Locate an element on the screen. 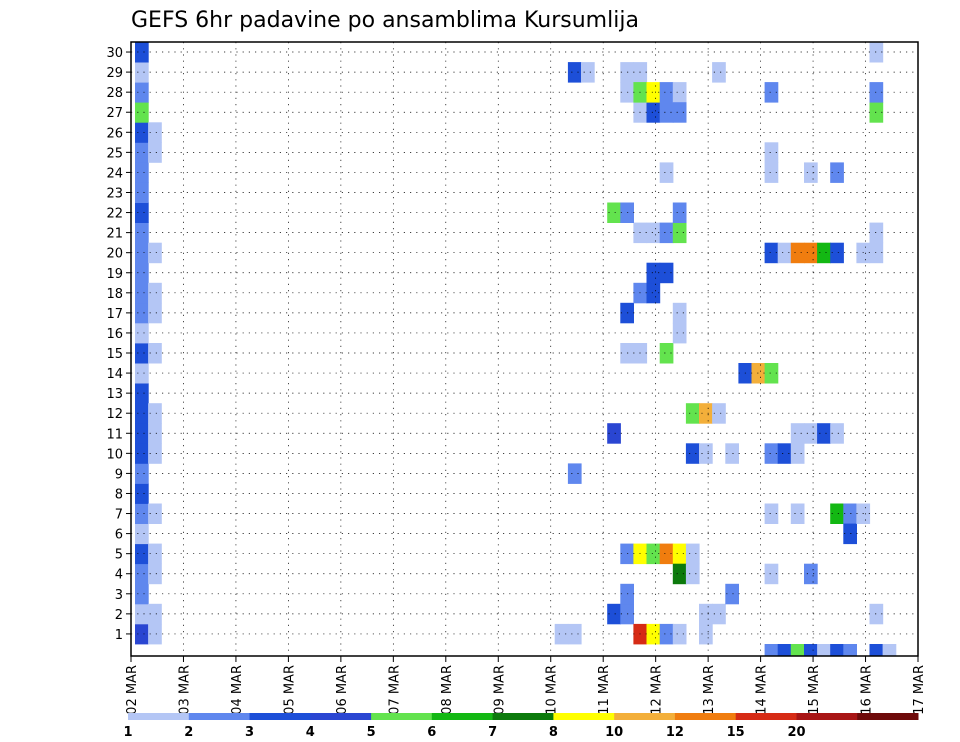  x-tick-label: 16 MAR is located at coordinates (867, 690).